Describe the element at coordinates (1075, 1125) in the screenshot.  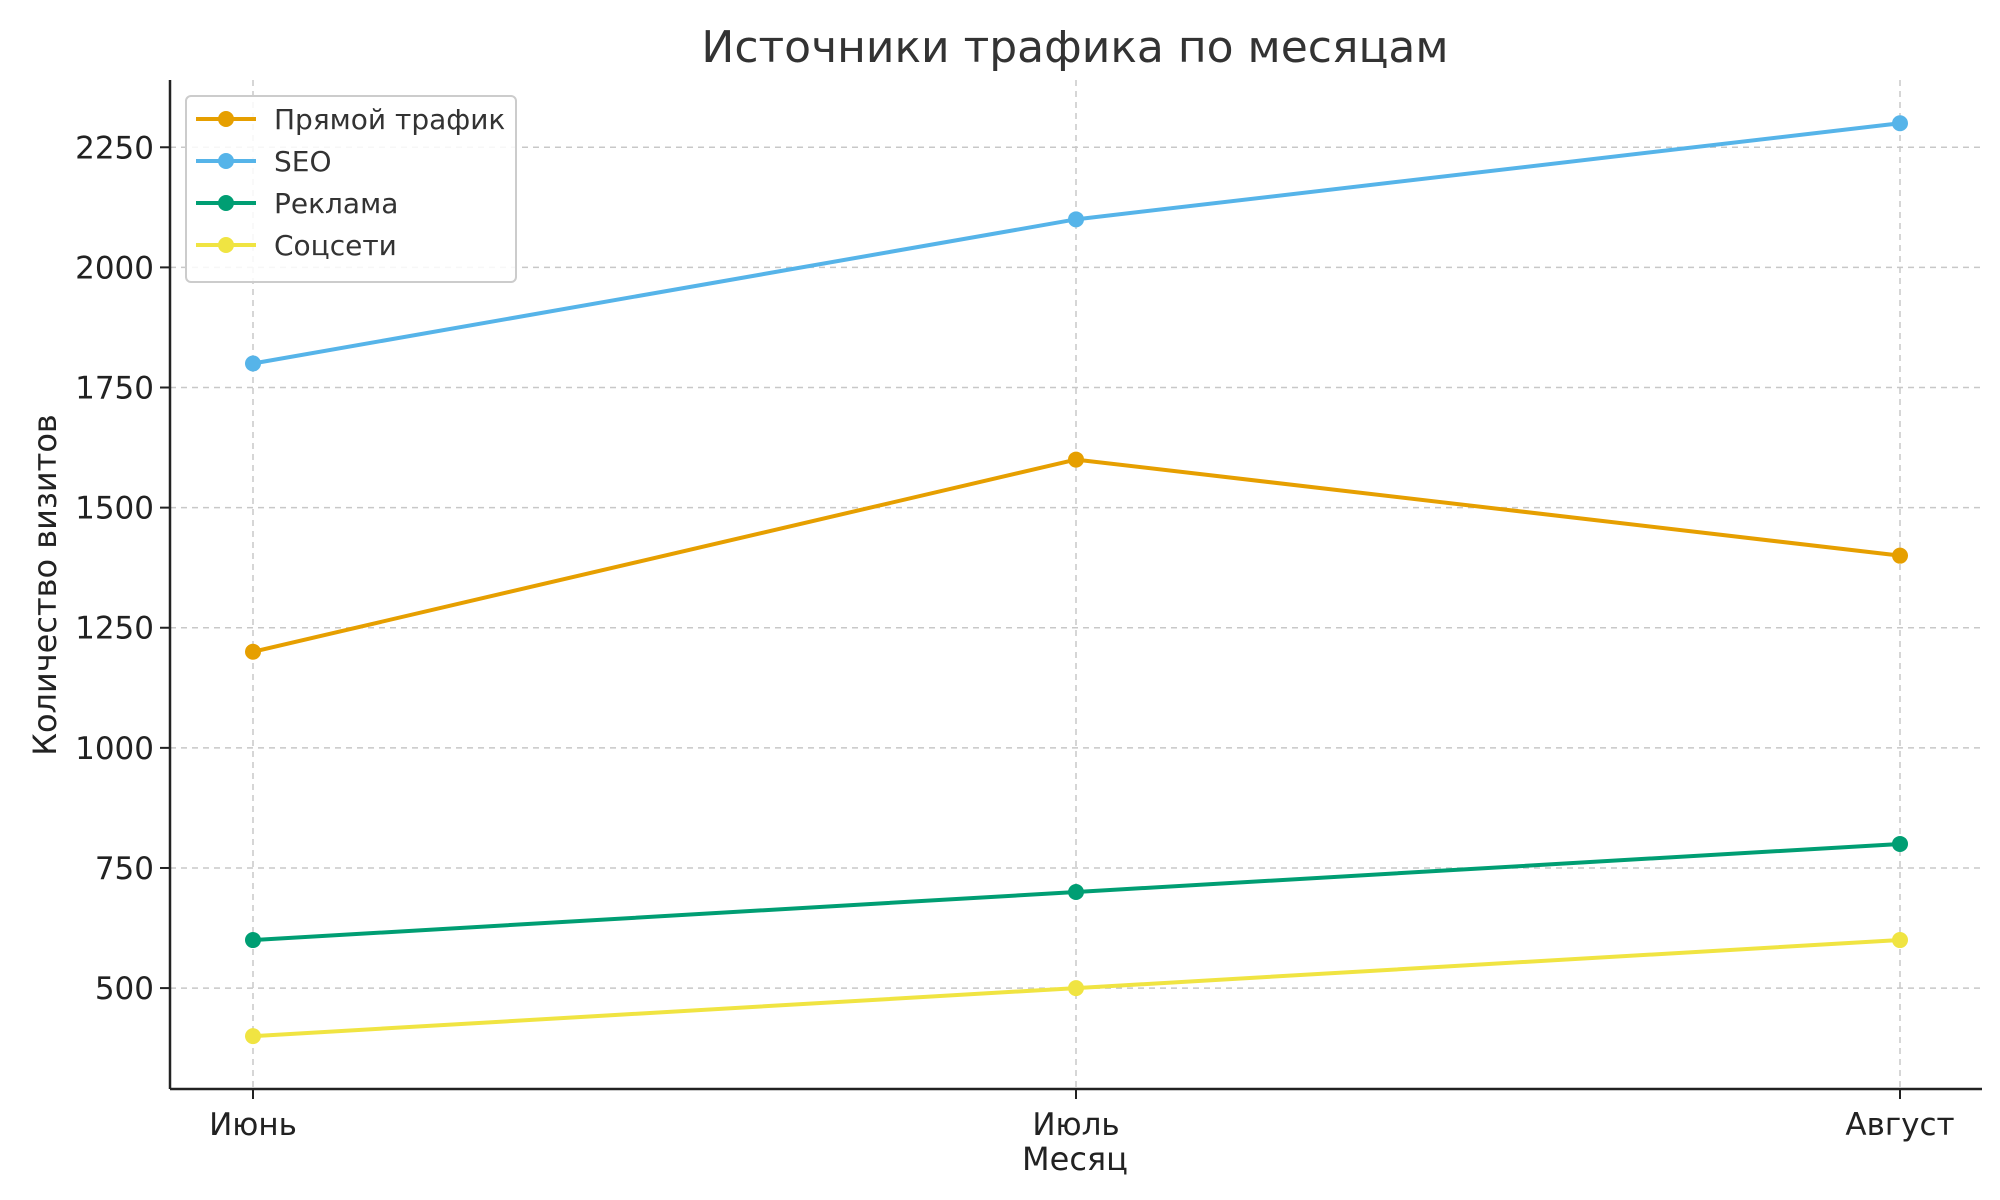
I see `x-tick-label: Июль` at that location.